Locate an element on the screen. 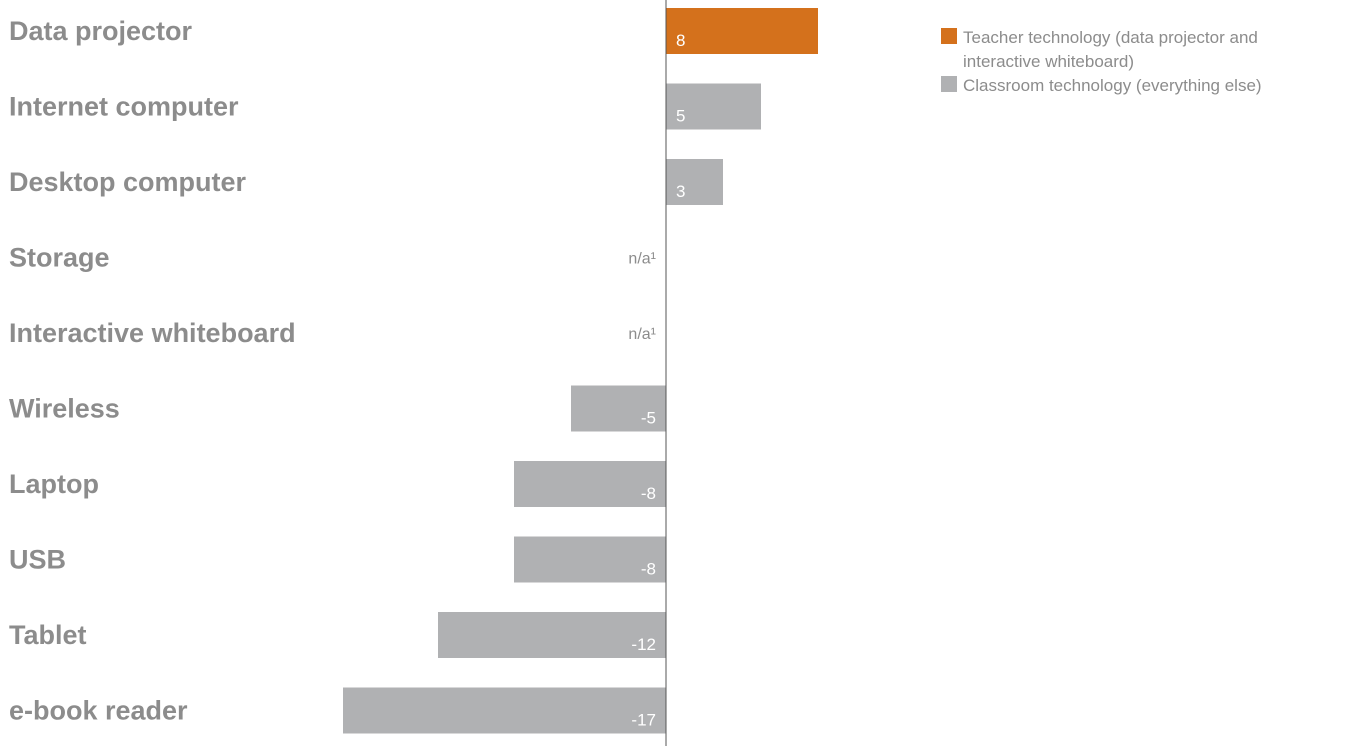 Image resolution: width=1349 pixels, height=746 pixels. value-label-wireless: -5 is located at coordinates (648, 418).